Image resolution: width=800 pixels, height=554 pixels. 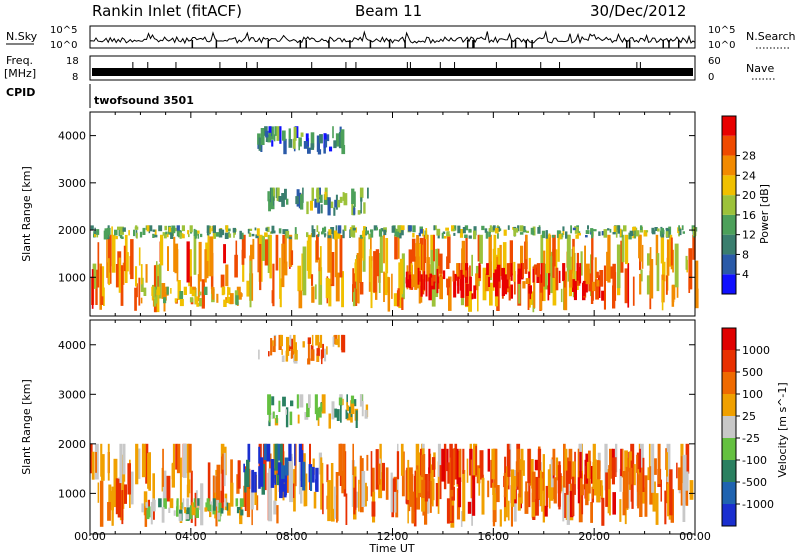 I want to click on velocity-colorbar: 1000 500 100 25 -25 -100 -500 -1000, so click(x=747, y=427).